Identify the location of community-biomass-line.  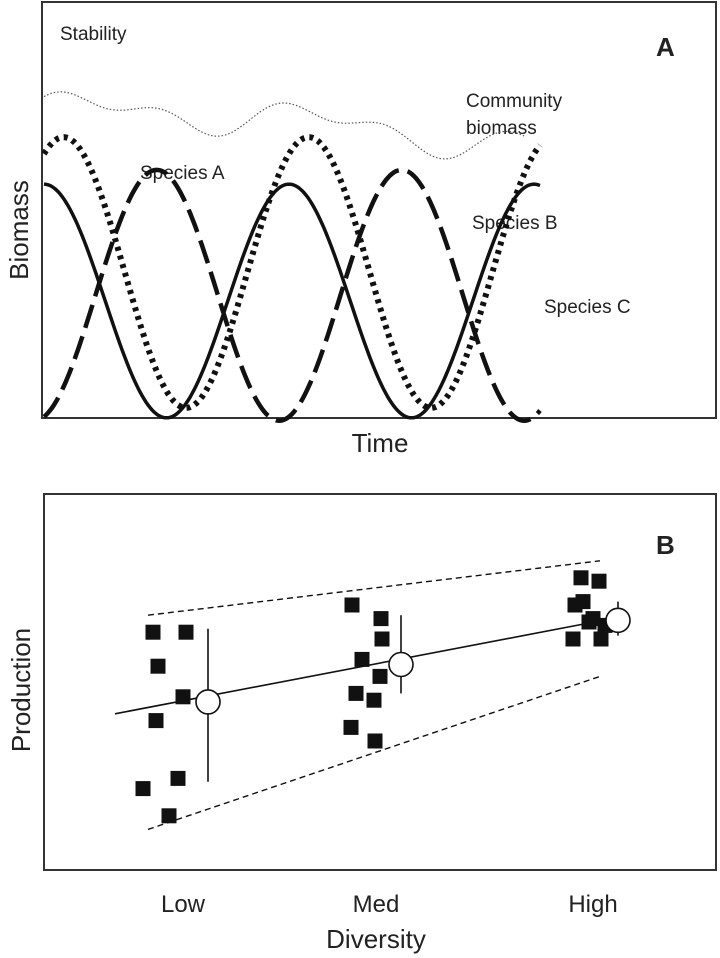
(284, 125).